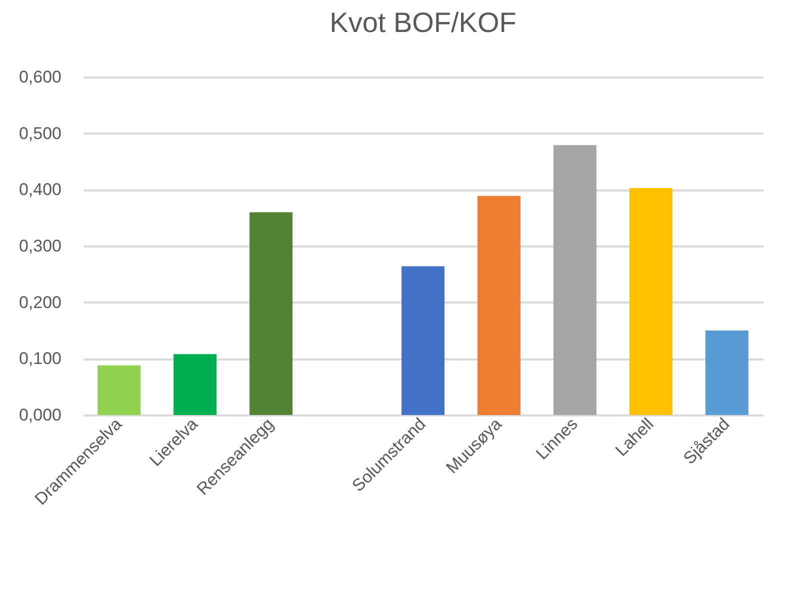 This screenshot has height=599, width=805. I want to click on chart-title: Kvot BOF/KOF, so click(423, 22).